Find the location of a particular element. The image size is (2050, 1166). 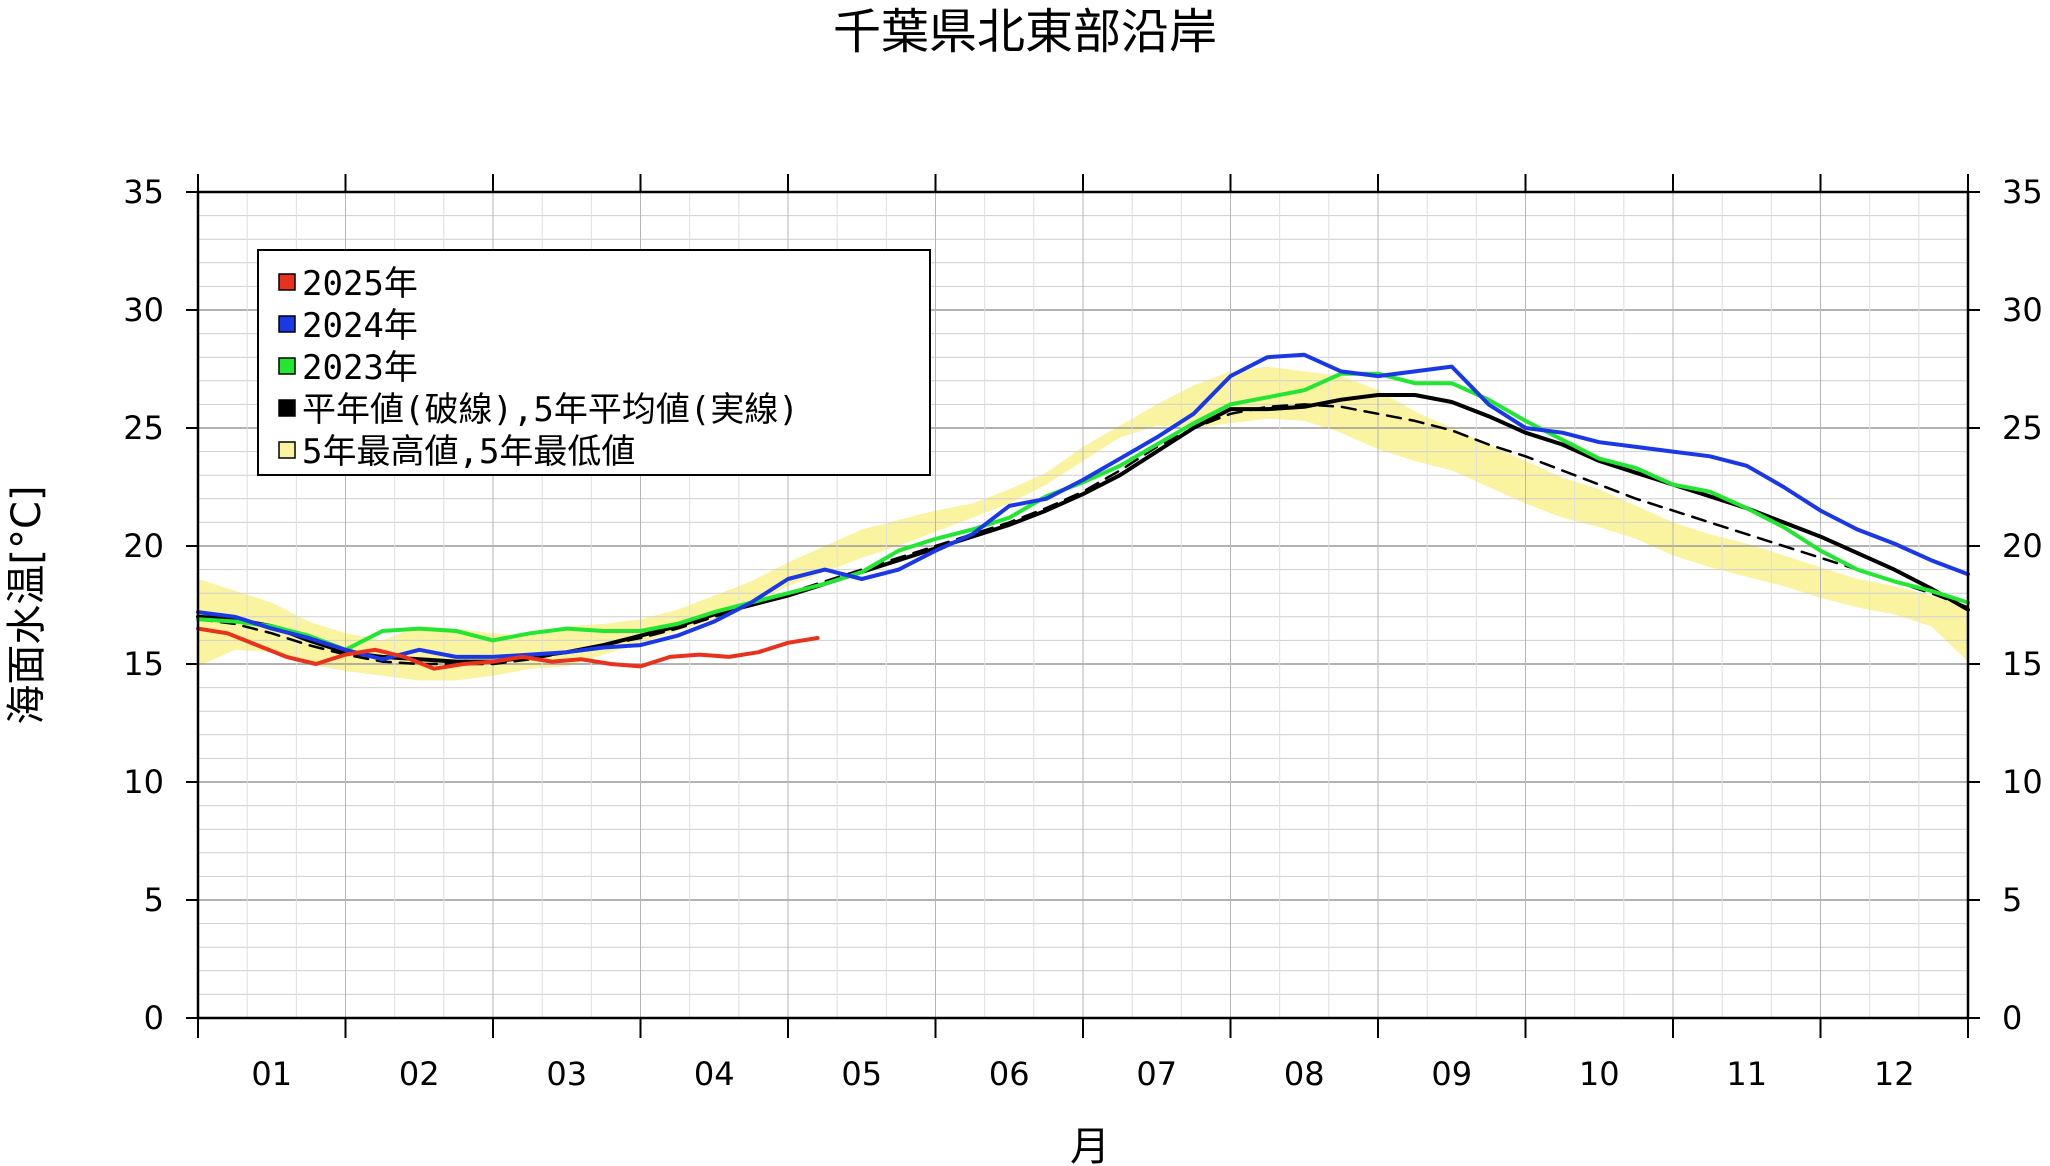

legend-label: 平年値(破線),5年平均値(実線) is located at coordinates (550, 410).